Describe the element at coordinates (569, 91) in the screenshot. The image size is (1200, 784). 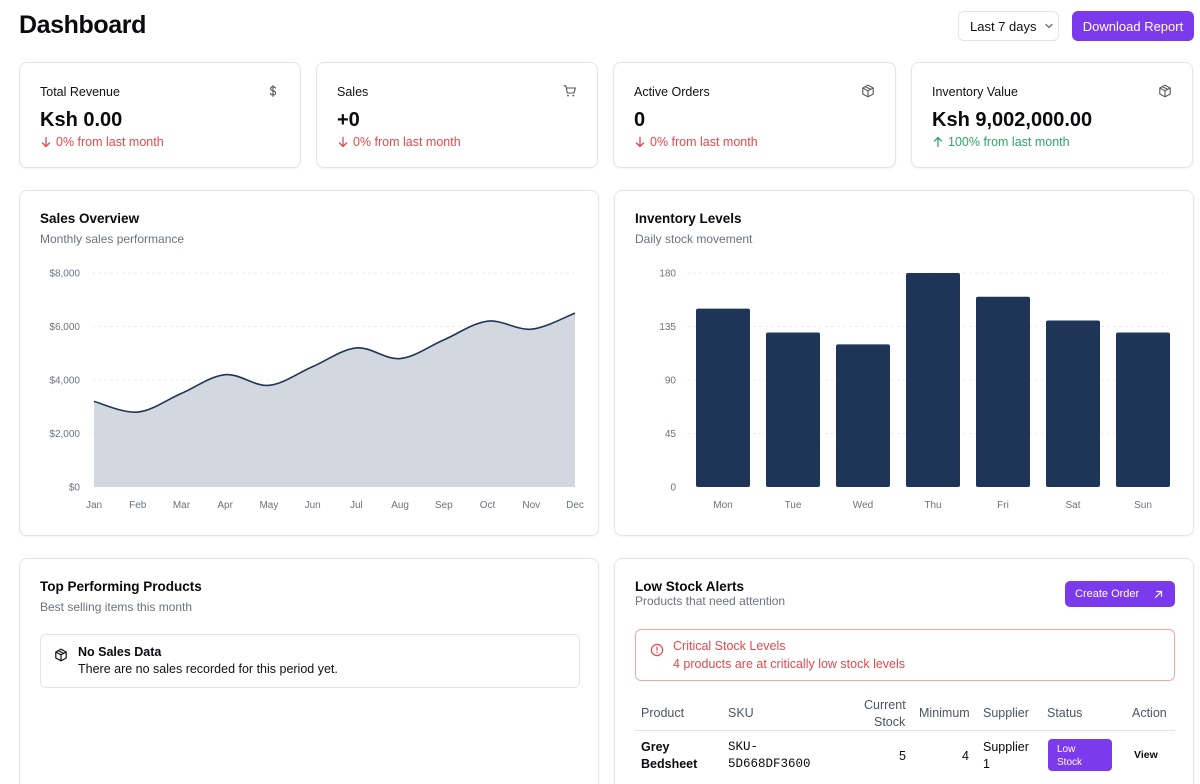
I see `cart-icon` at that location.